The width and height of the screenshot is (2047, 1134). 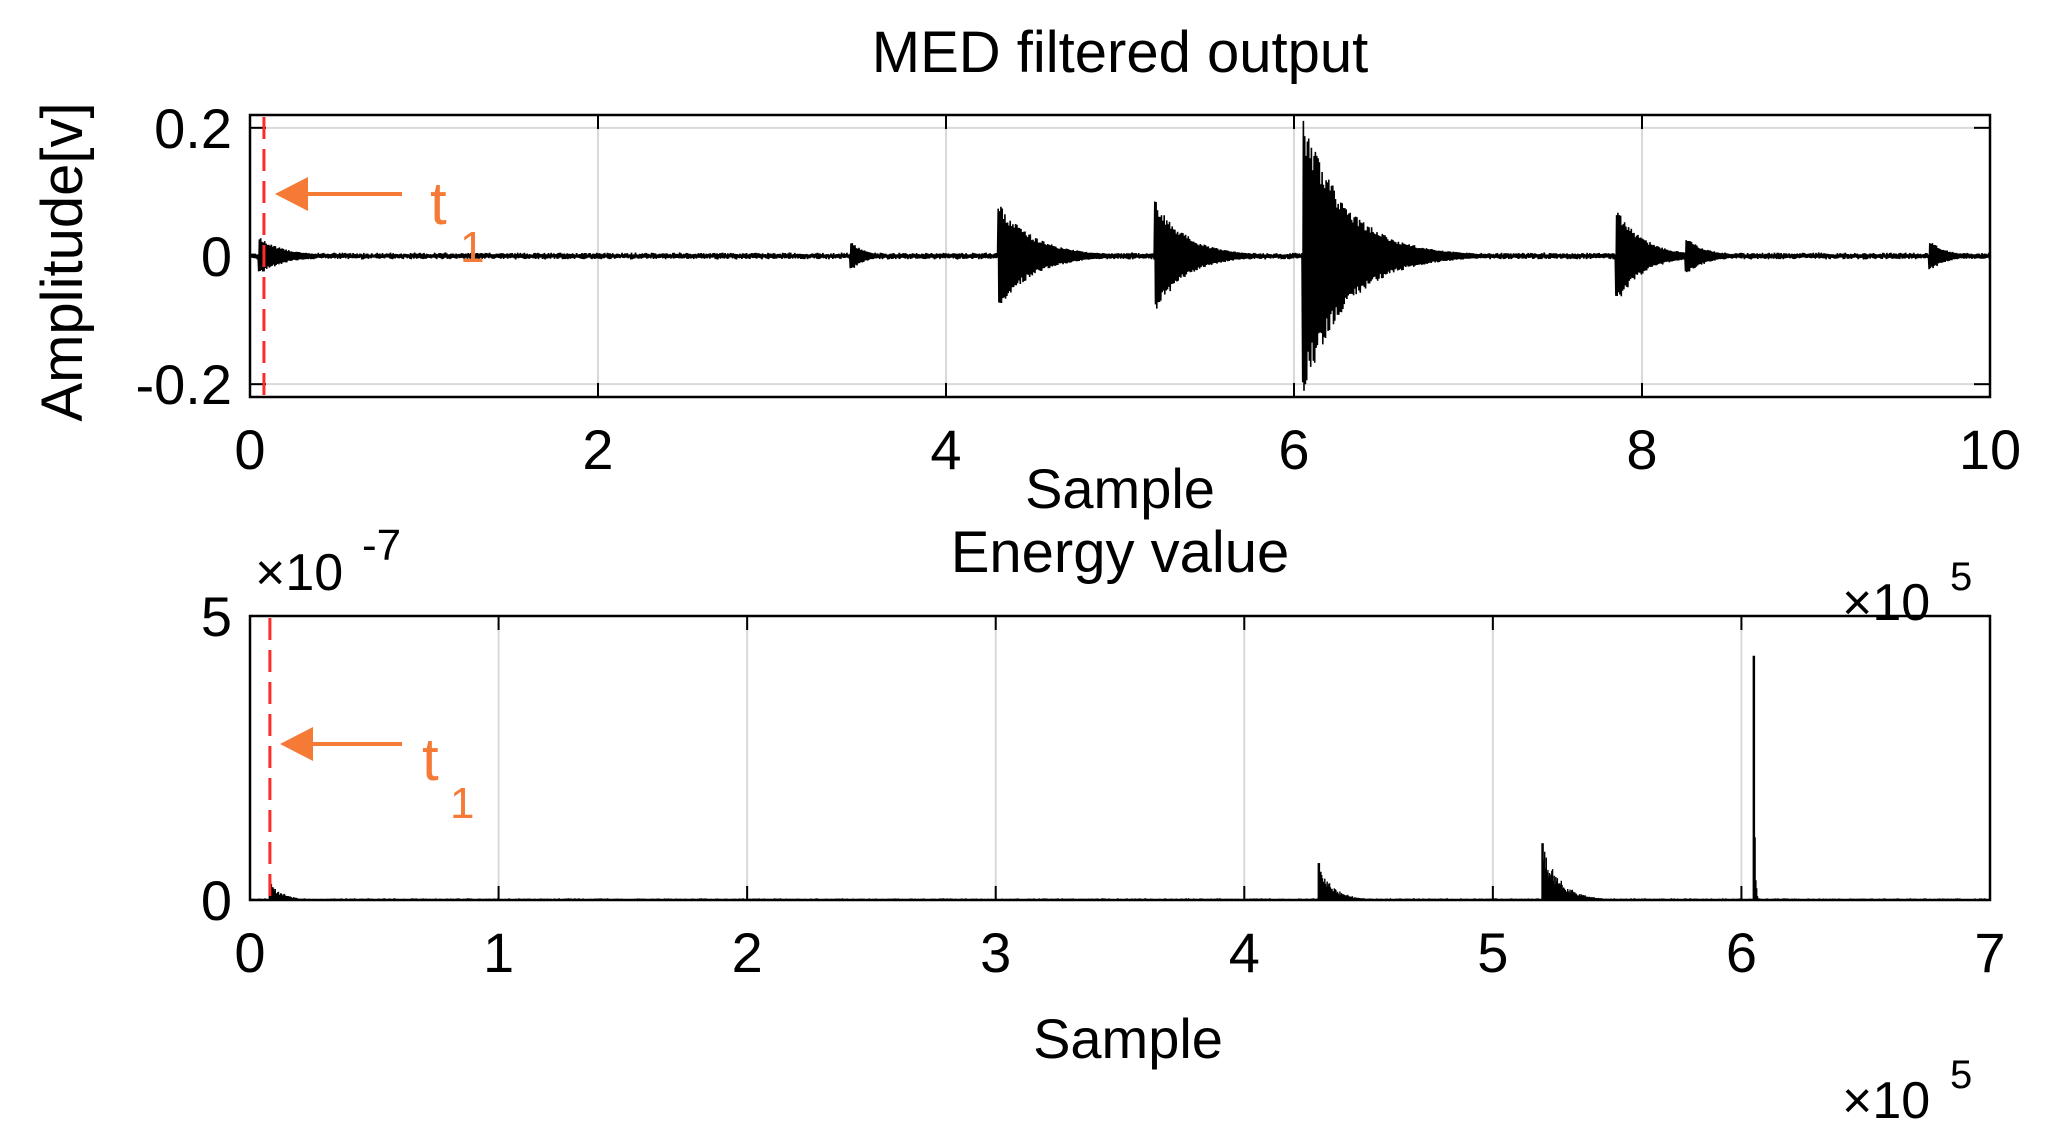 I want to click on chart1-ylabel: Amplitude[v], so click(x=62, y=261).